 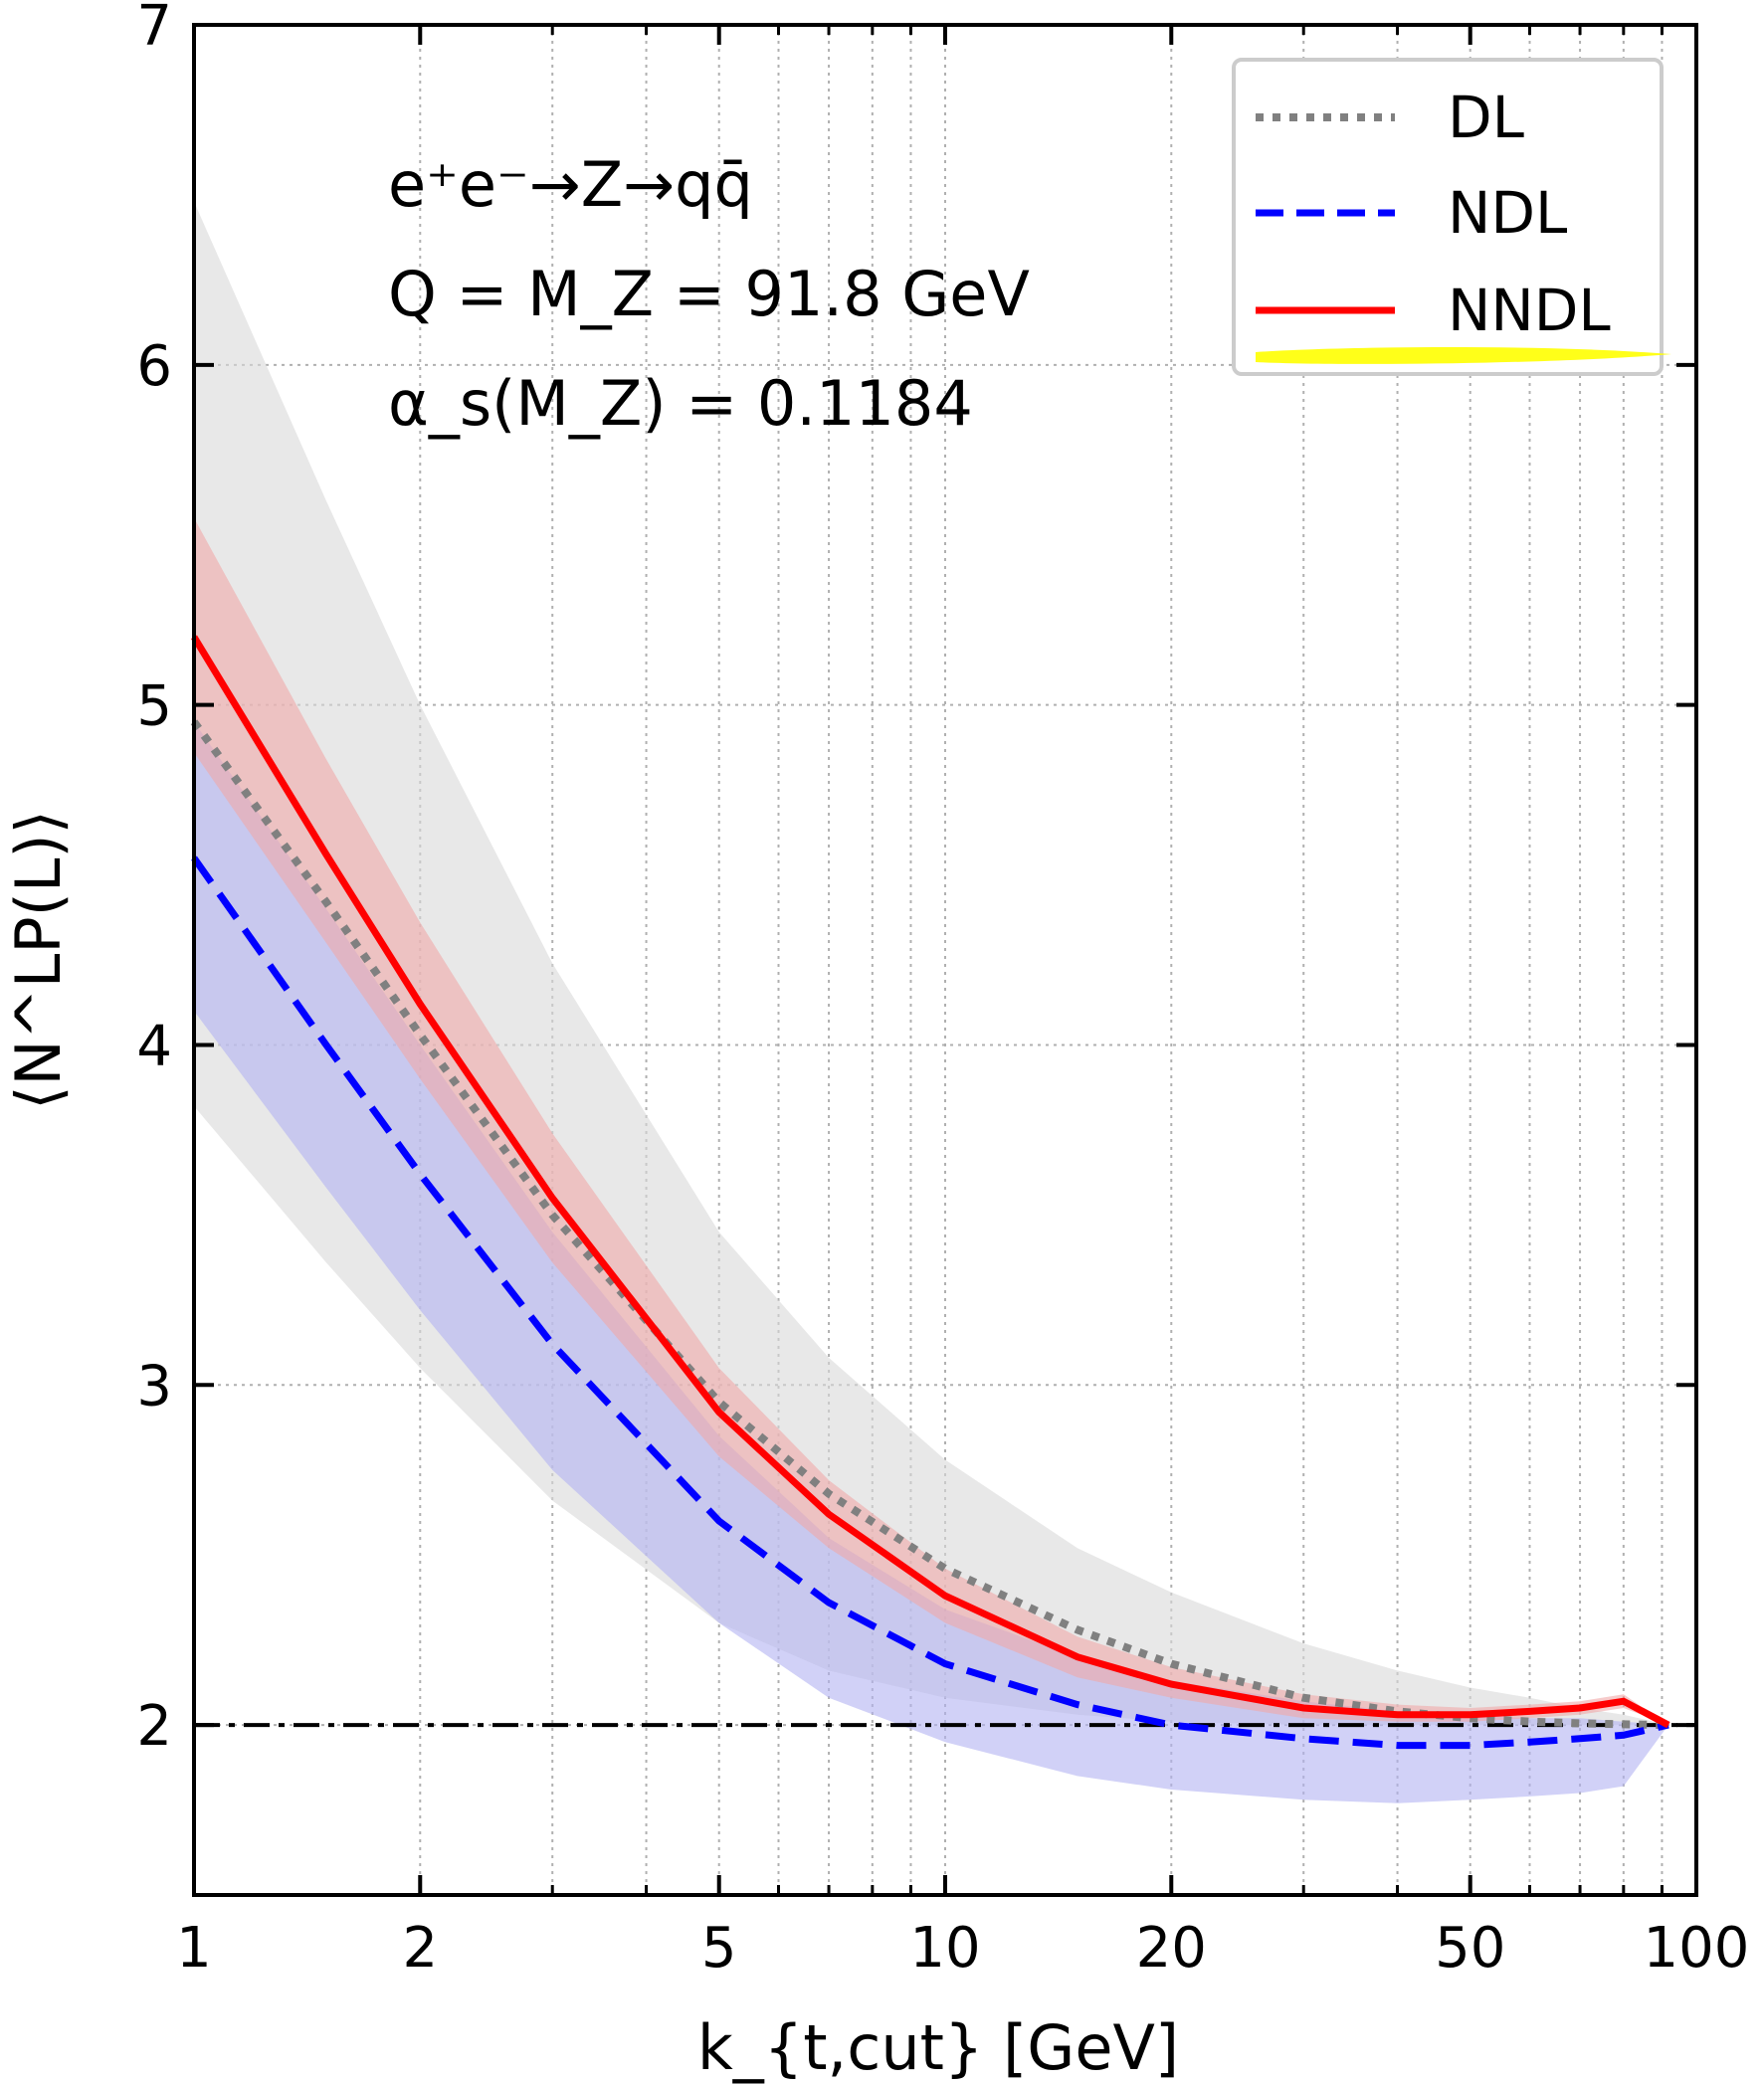 I want to click on y-tick-label: 7, so click(x=154, y=29).